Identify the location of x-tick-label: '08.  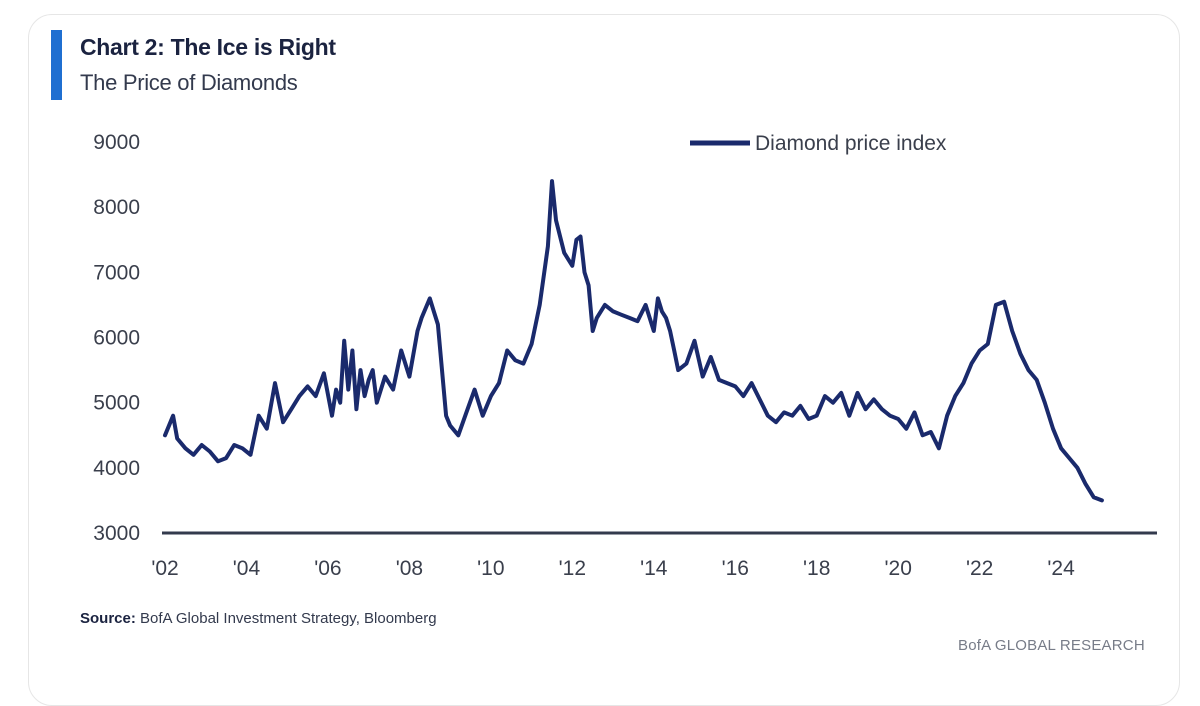
(409, 568).